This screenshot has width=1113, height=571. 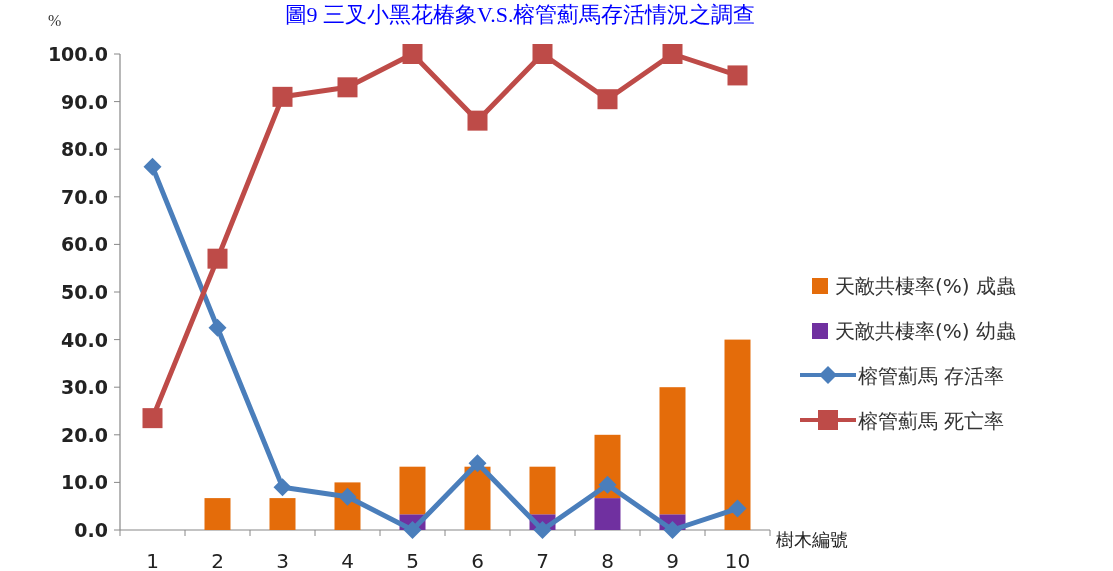 I want to click on x-tick-label: 8, so click(x=607, y=560).